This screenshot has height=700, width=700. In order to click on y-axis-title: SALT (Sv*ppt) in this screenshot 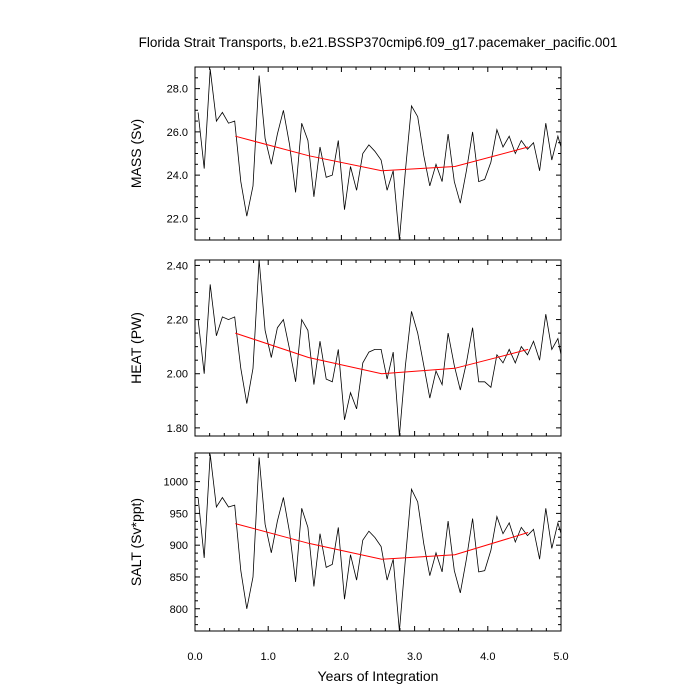, I will do `click(136, 542)`.